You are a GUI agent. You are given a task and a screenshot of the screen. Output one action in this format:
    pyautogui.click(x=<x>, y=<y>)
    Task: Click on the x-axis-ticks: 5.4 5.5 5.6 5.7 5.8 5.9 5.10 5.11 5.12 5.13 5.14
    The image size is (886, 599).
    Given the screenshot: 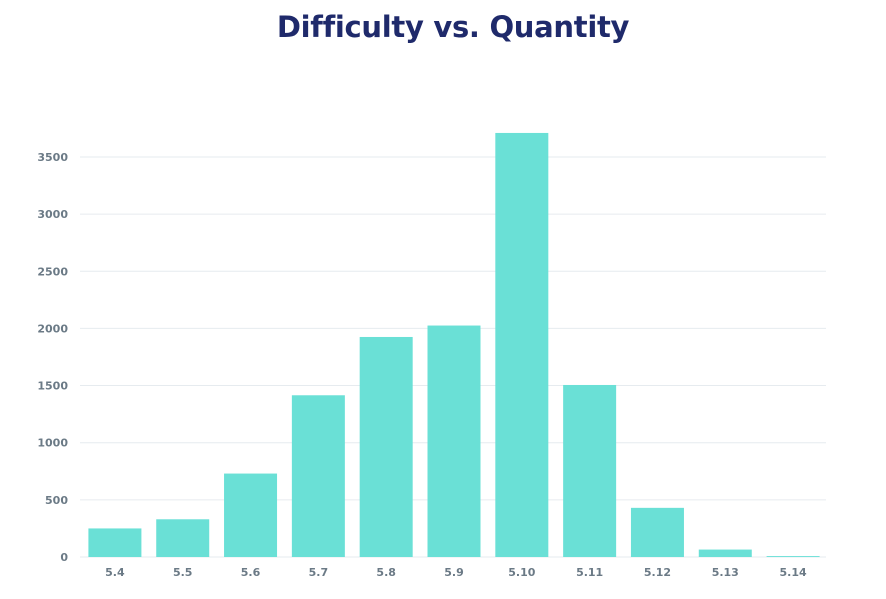 What is the action you would take?
    pyautogui.click(x=456, y=572)
    